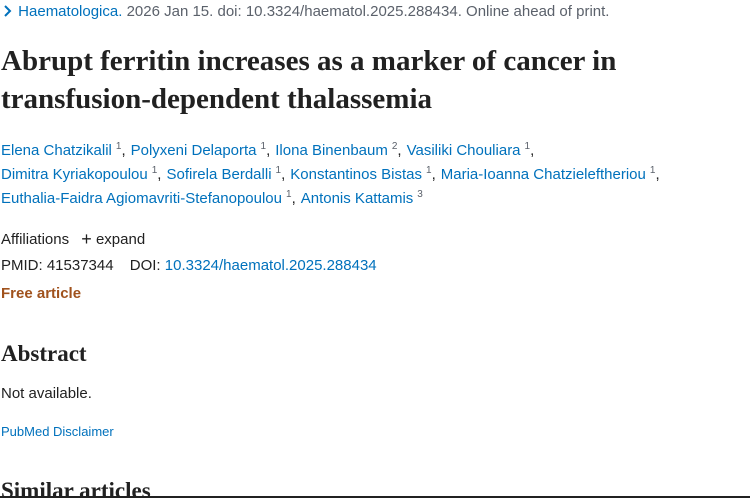  Describe the element at coordinates (70, 11) in the screenshot. I see `journal-link: Haematologica.` at that location.